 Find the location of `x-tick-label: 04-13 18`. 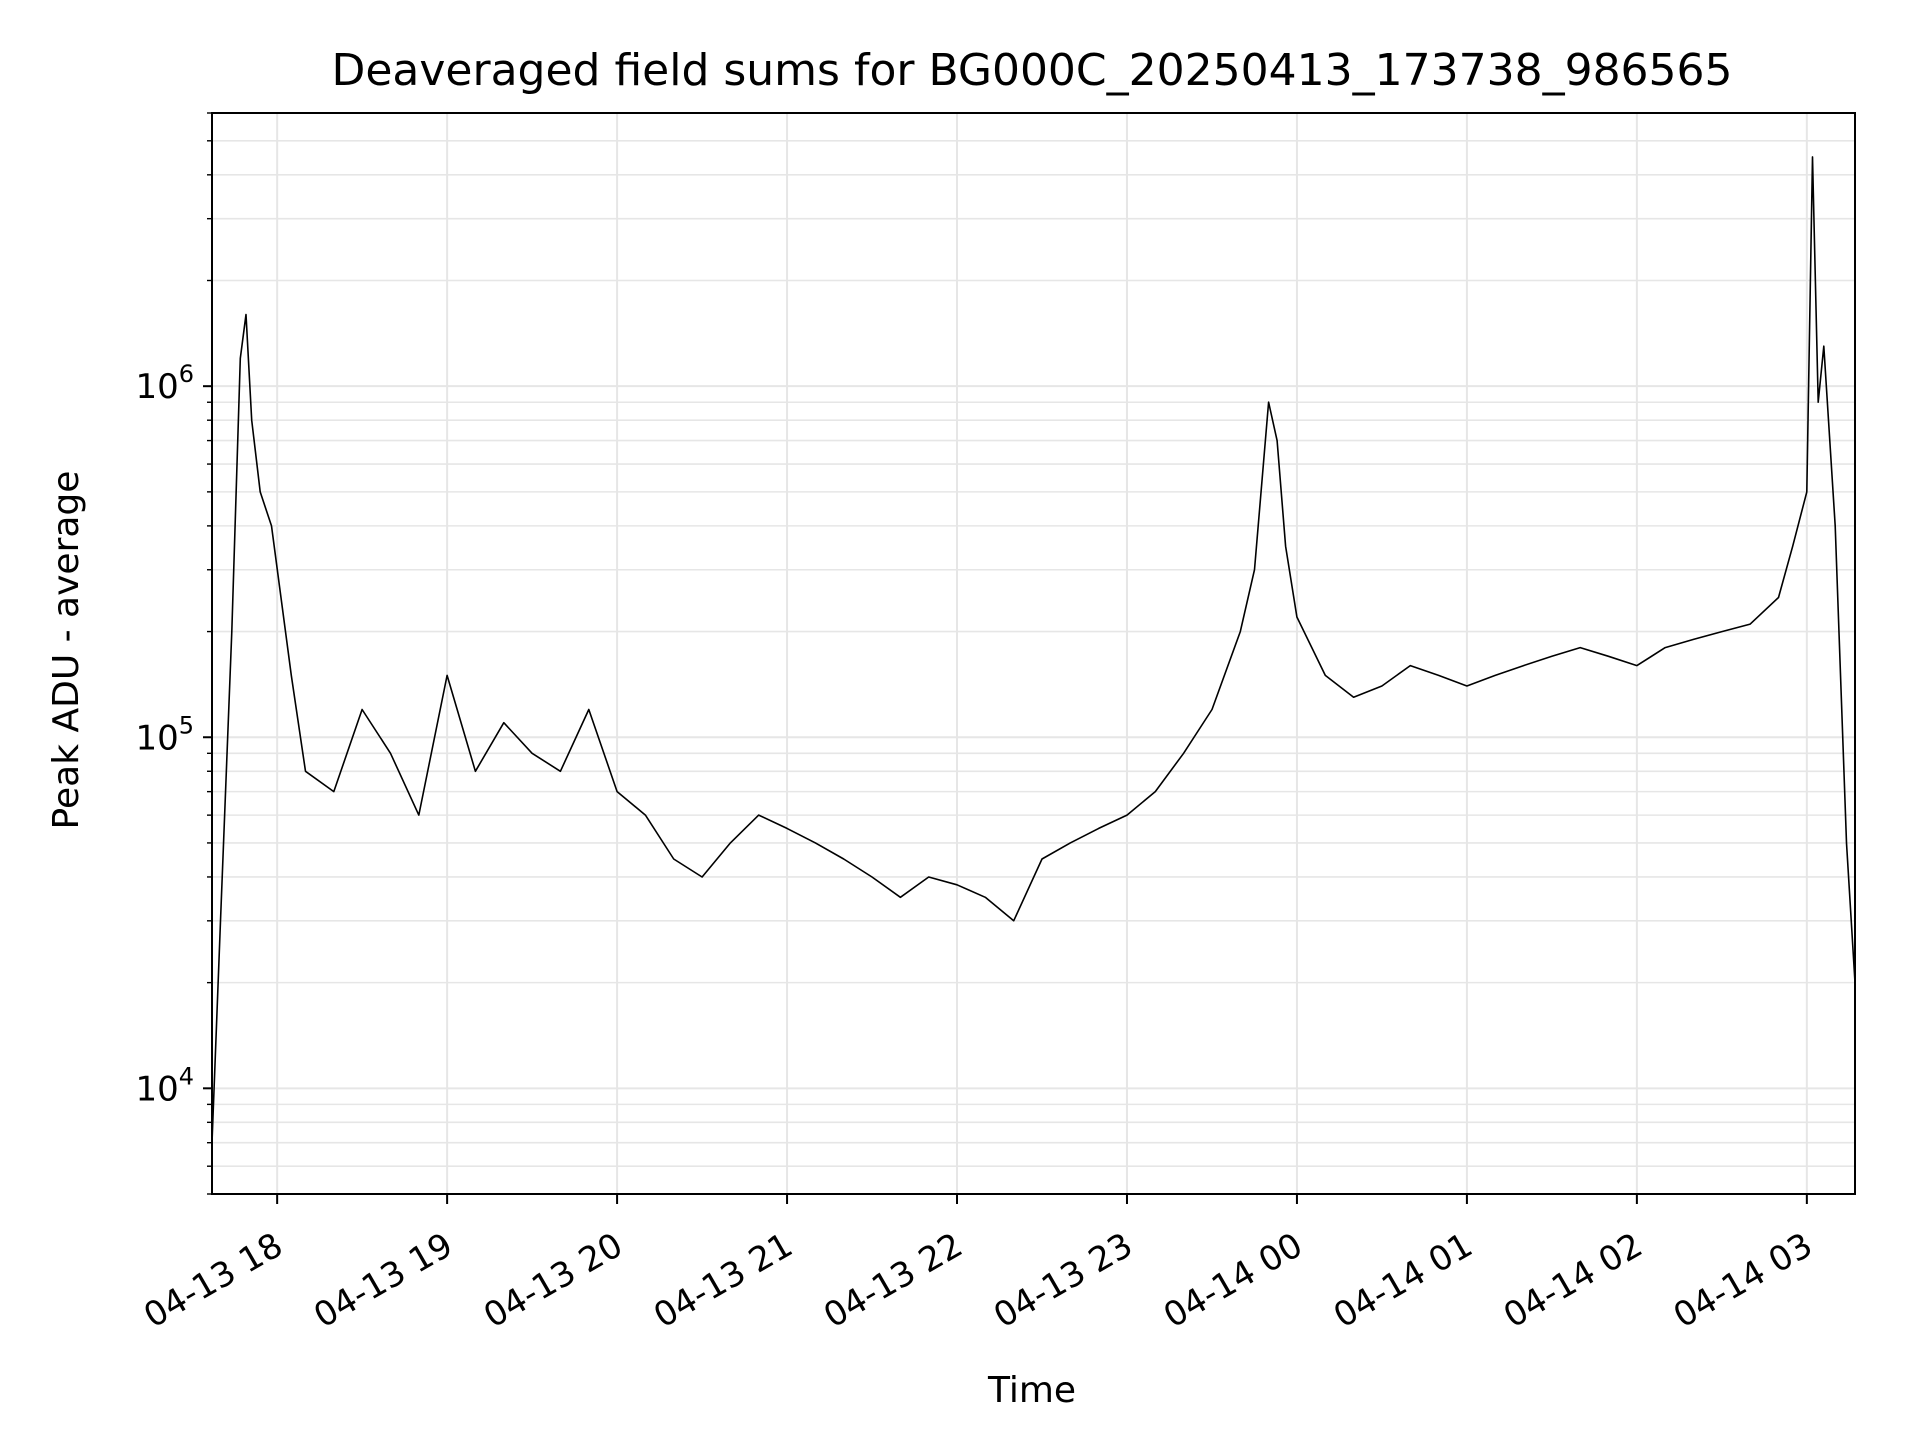

x-tick-label: 04-13 18 is located at coordinates (213, 1280).